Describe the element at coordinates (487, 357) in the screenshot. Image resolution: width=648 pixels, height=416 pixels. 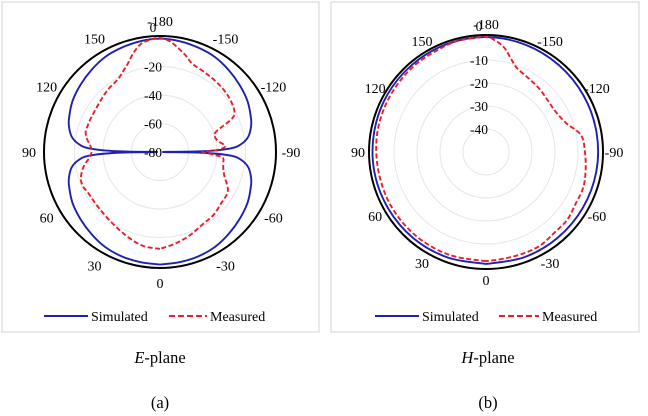
I see `caption-h-plane: H-plane` at that location.